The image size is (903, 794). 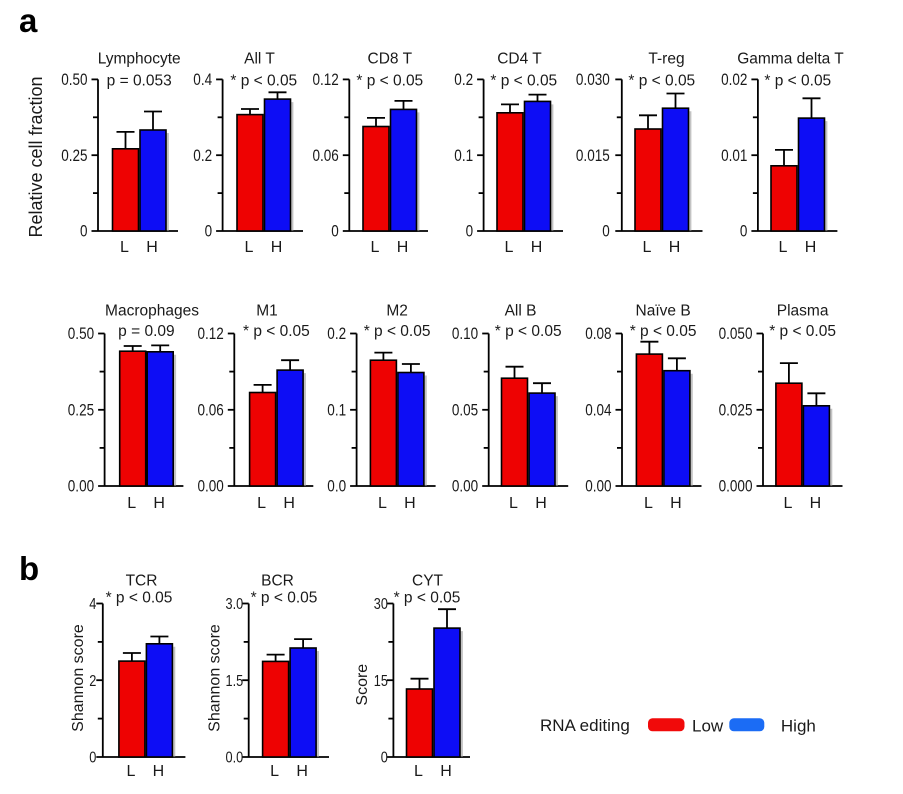 What do you see at coordinates (598, 334) in the screenshot?
I see `svg-text: 0.08` at bounding box center [598, 334].